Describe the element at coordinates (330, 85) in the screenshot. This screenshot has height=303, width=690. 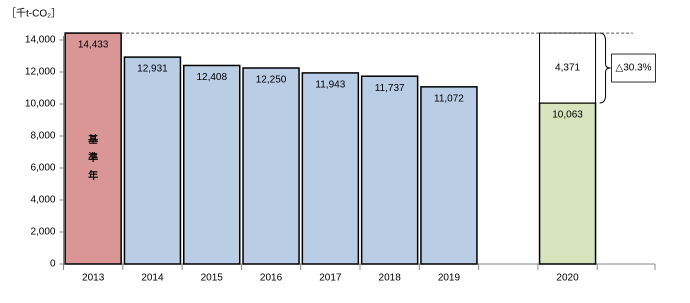
I see `value-label: 11,943` at that location.